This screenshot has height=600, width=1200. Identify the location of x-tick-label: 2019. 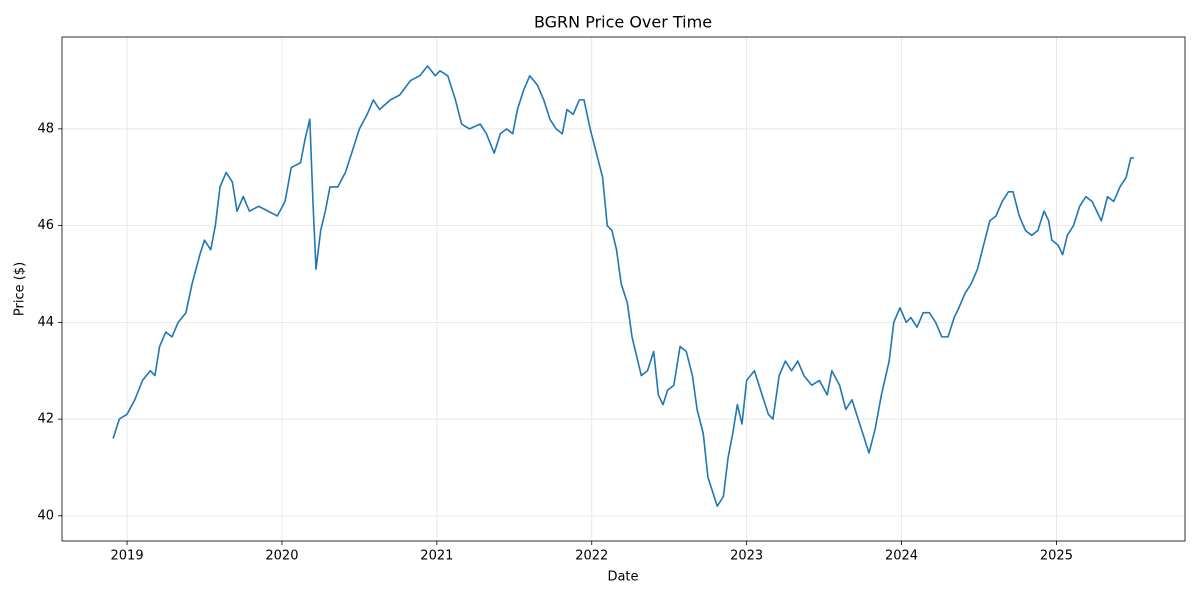
(127, 556).